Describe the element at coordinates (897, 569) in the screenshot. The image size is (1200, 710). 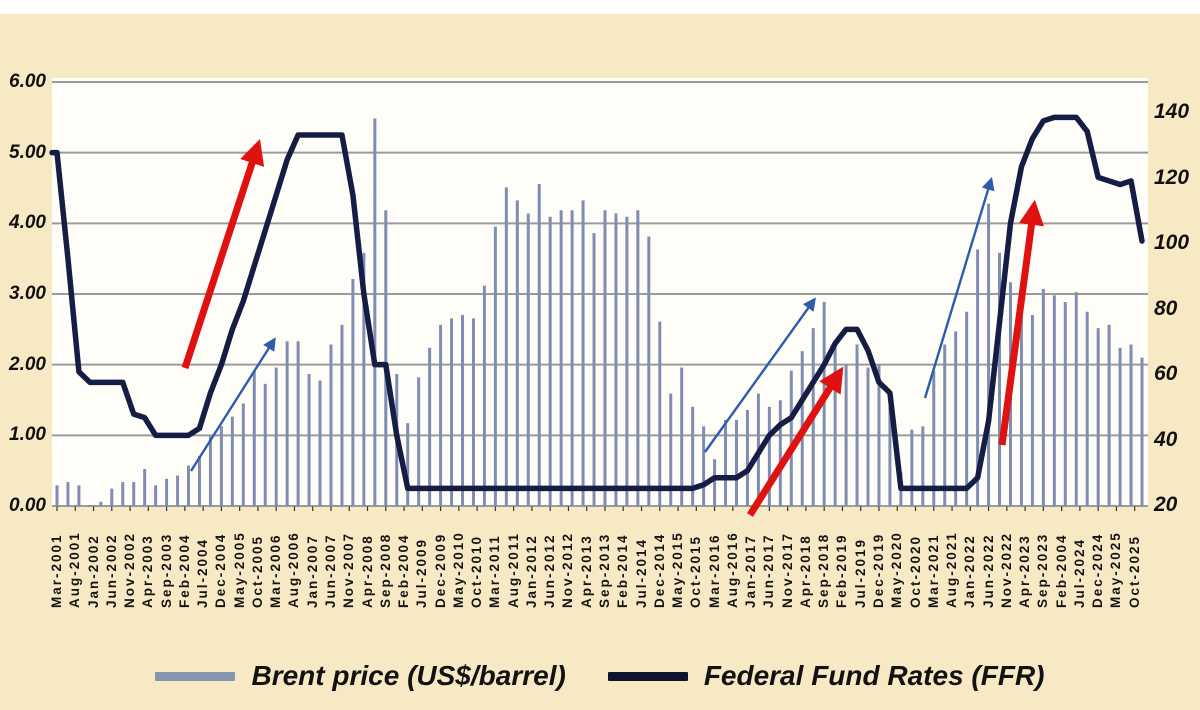
I see `x-axis-tick-label: May-2020` at that location.